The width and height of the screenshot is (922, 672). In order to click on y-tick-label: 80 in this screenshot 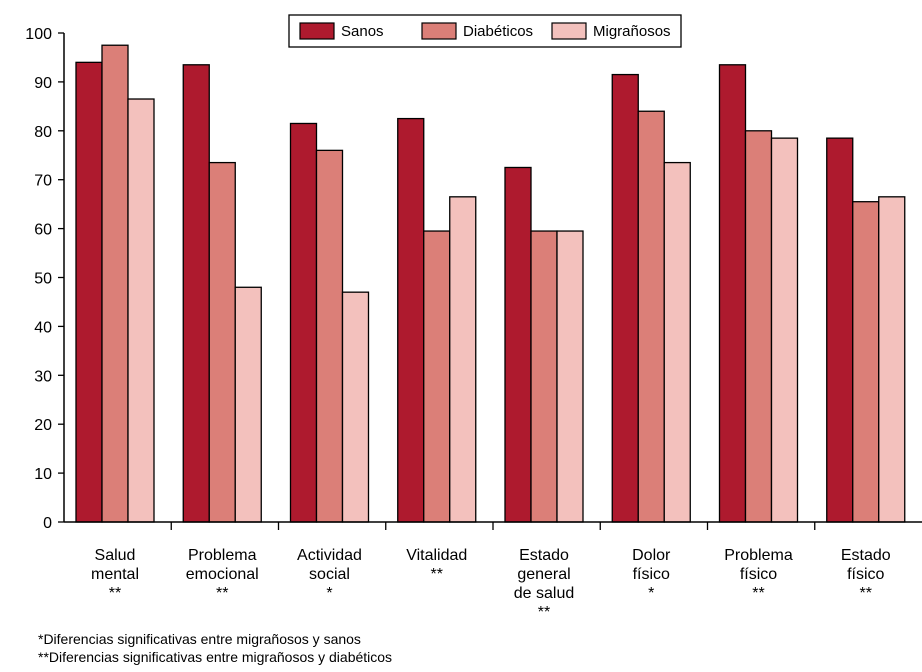, I will do `click(43, 132)`.